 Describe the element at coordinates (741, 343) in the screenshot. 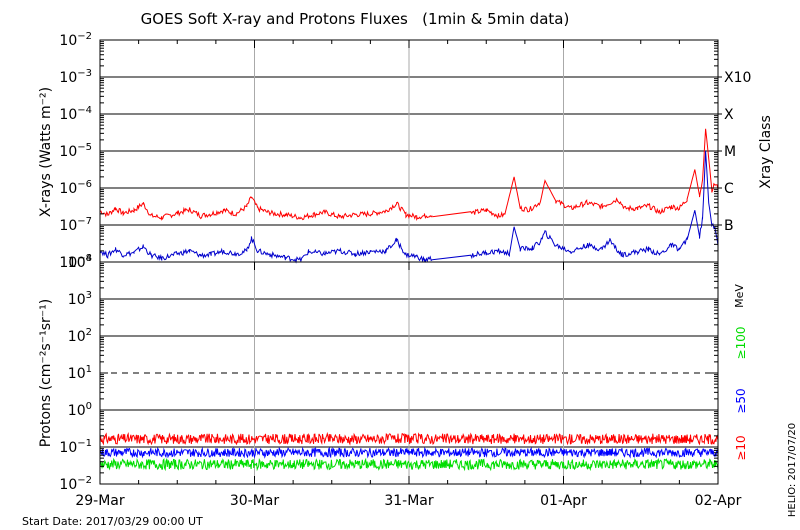

I see `proton-legend-ge100: ≥100` at that location.